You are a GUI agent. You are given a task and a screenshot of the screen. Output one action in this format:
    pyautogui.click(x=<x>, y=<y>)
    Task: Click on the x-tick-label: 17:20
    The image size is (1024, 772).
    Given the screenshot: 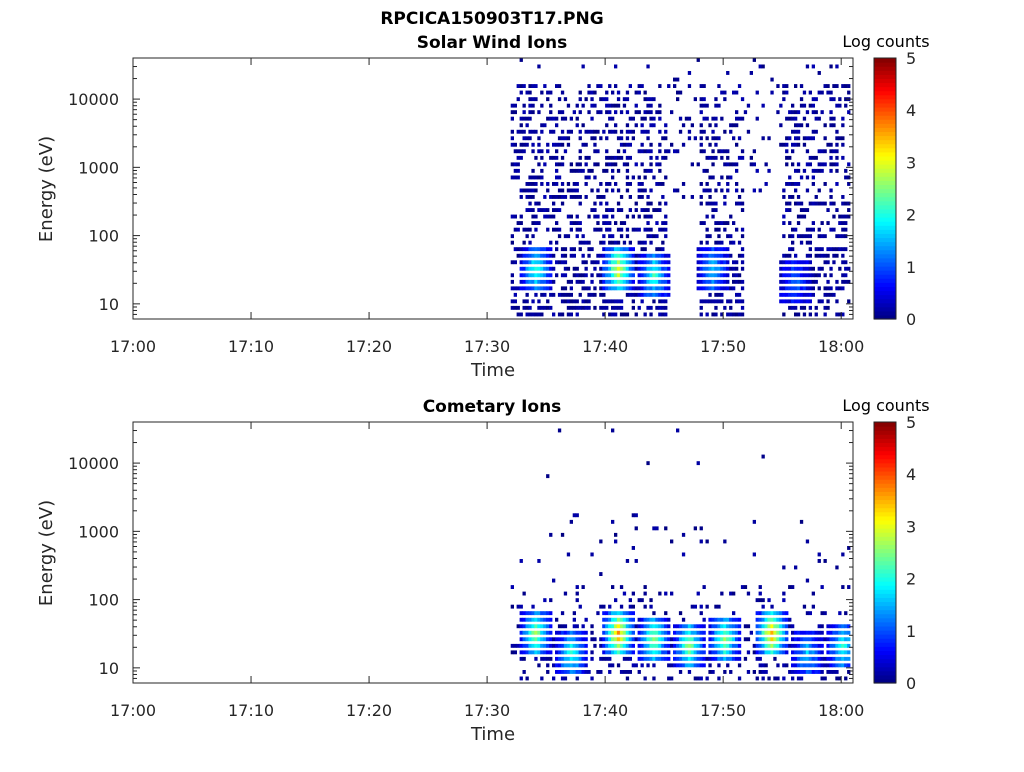 What is the action you would take?
    pyautogui.click(x=369, y=346)
    